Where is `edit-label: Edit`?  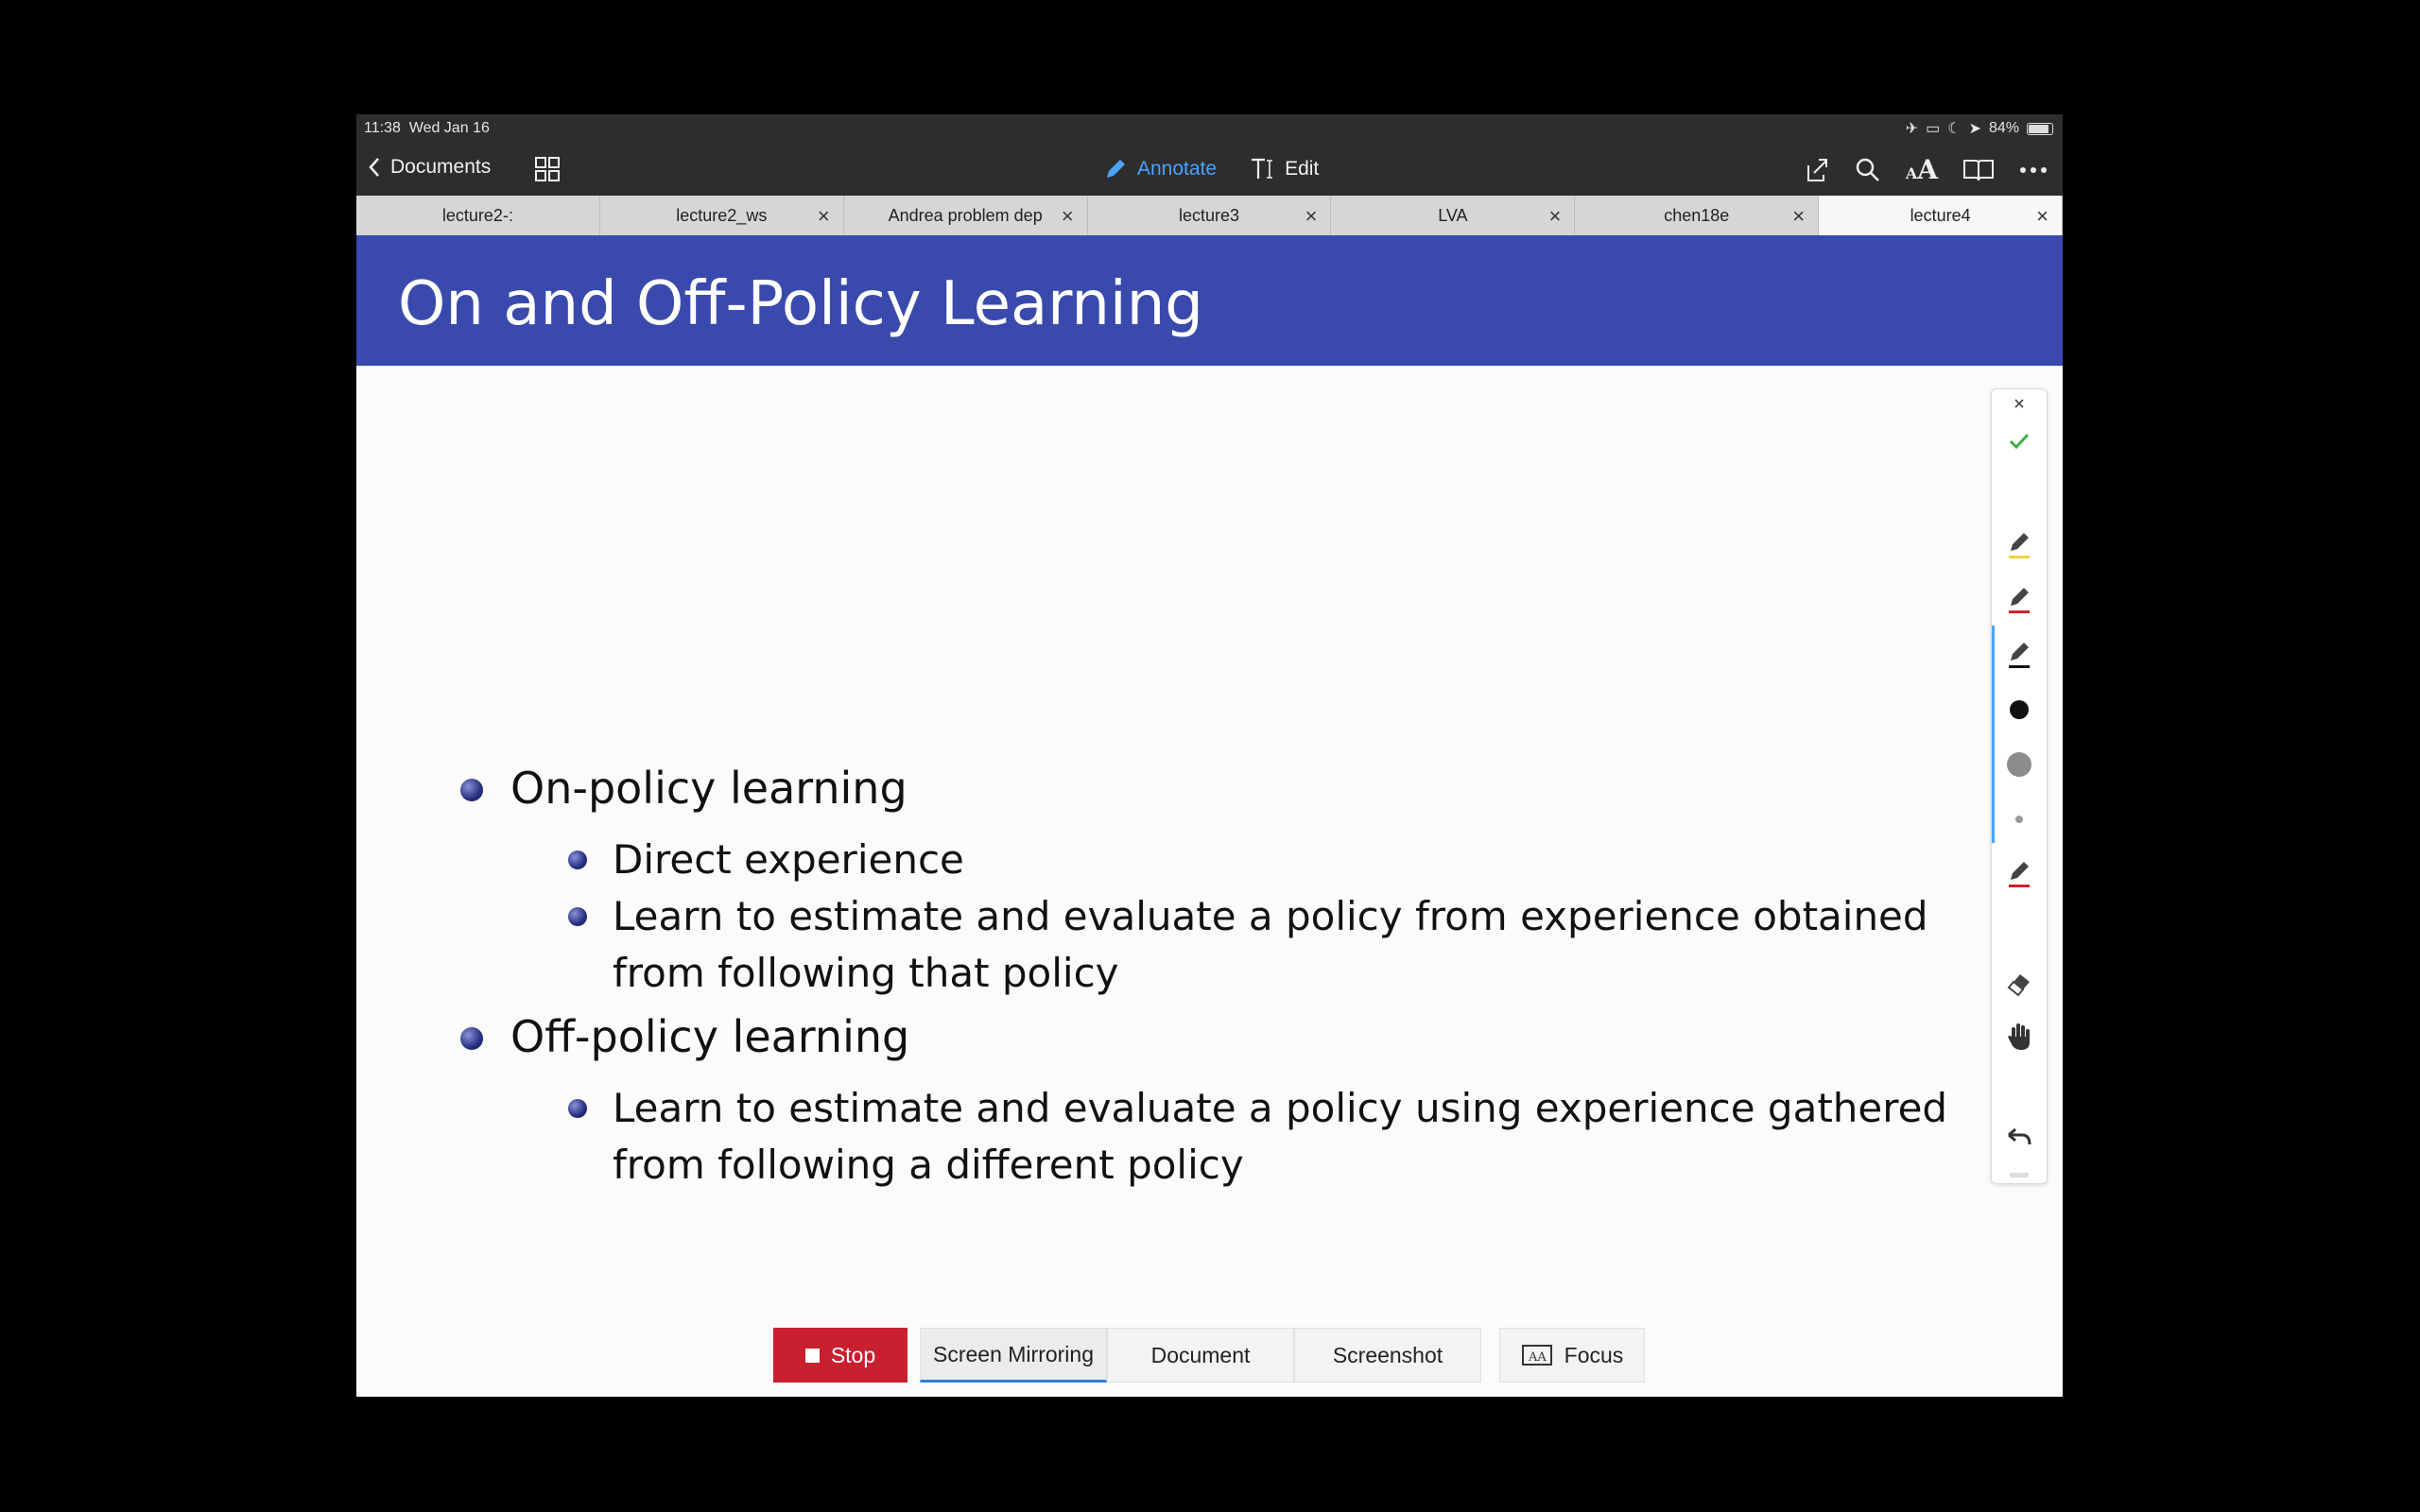 edit-label: Edit is located at coordinates (1302, 169).